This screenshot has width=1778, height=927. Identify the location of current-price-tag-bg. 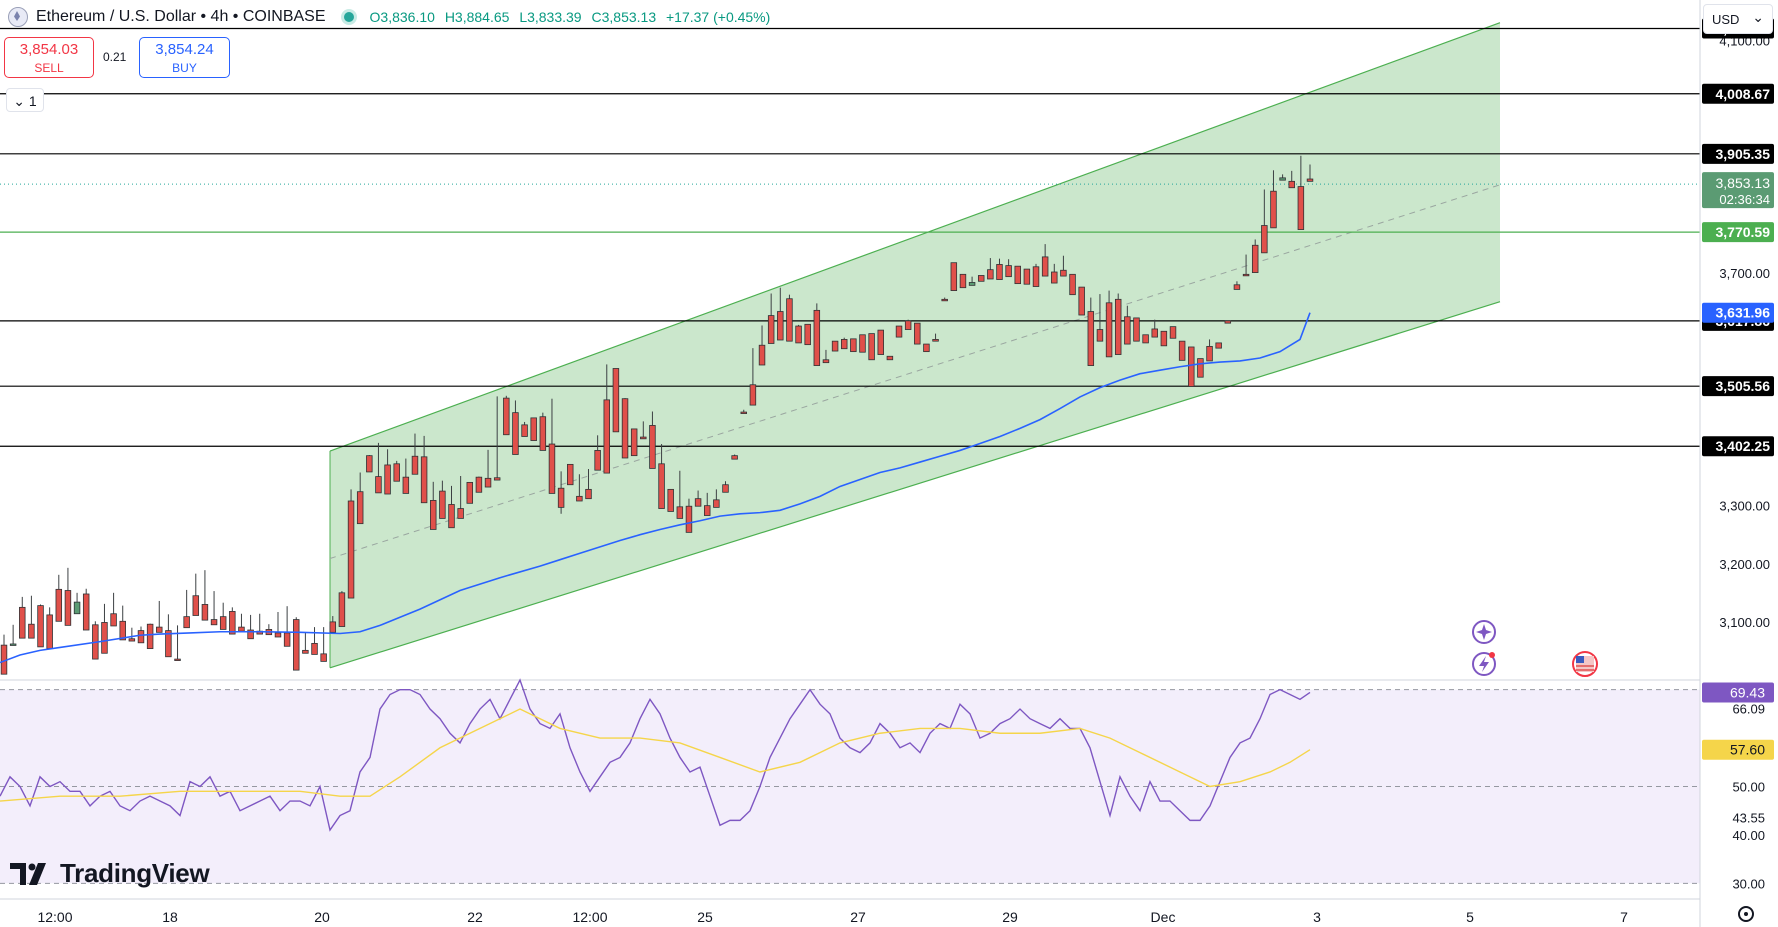
(1738, 190).